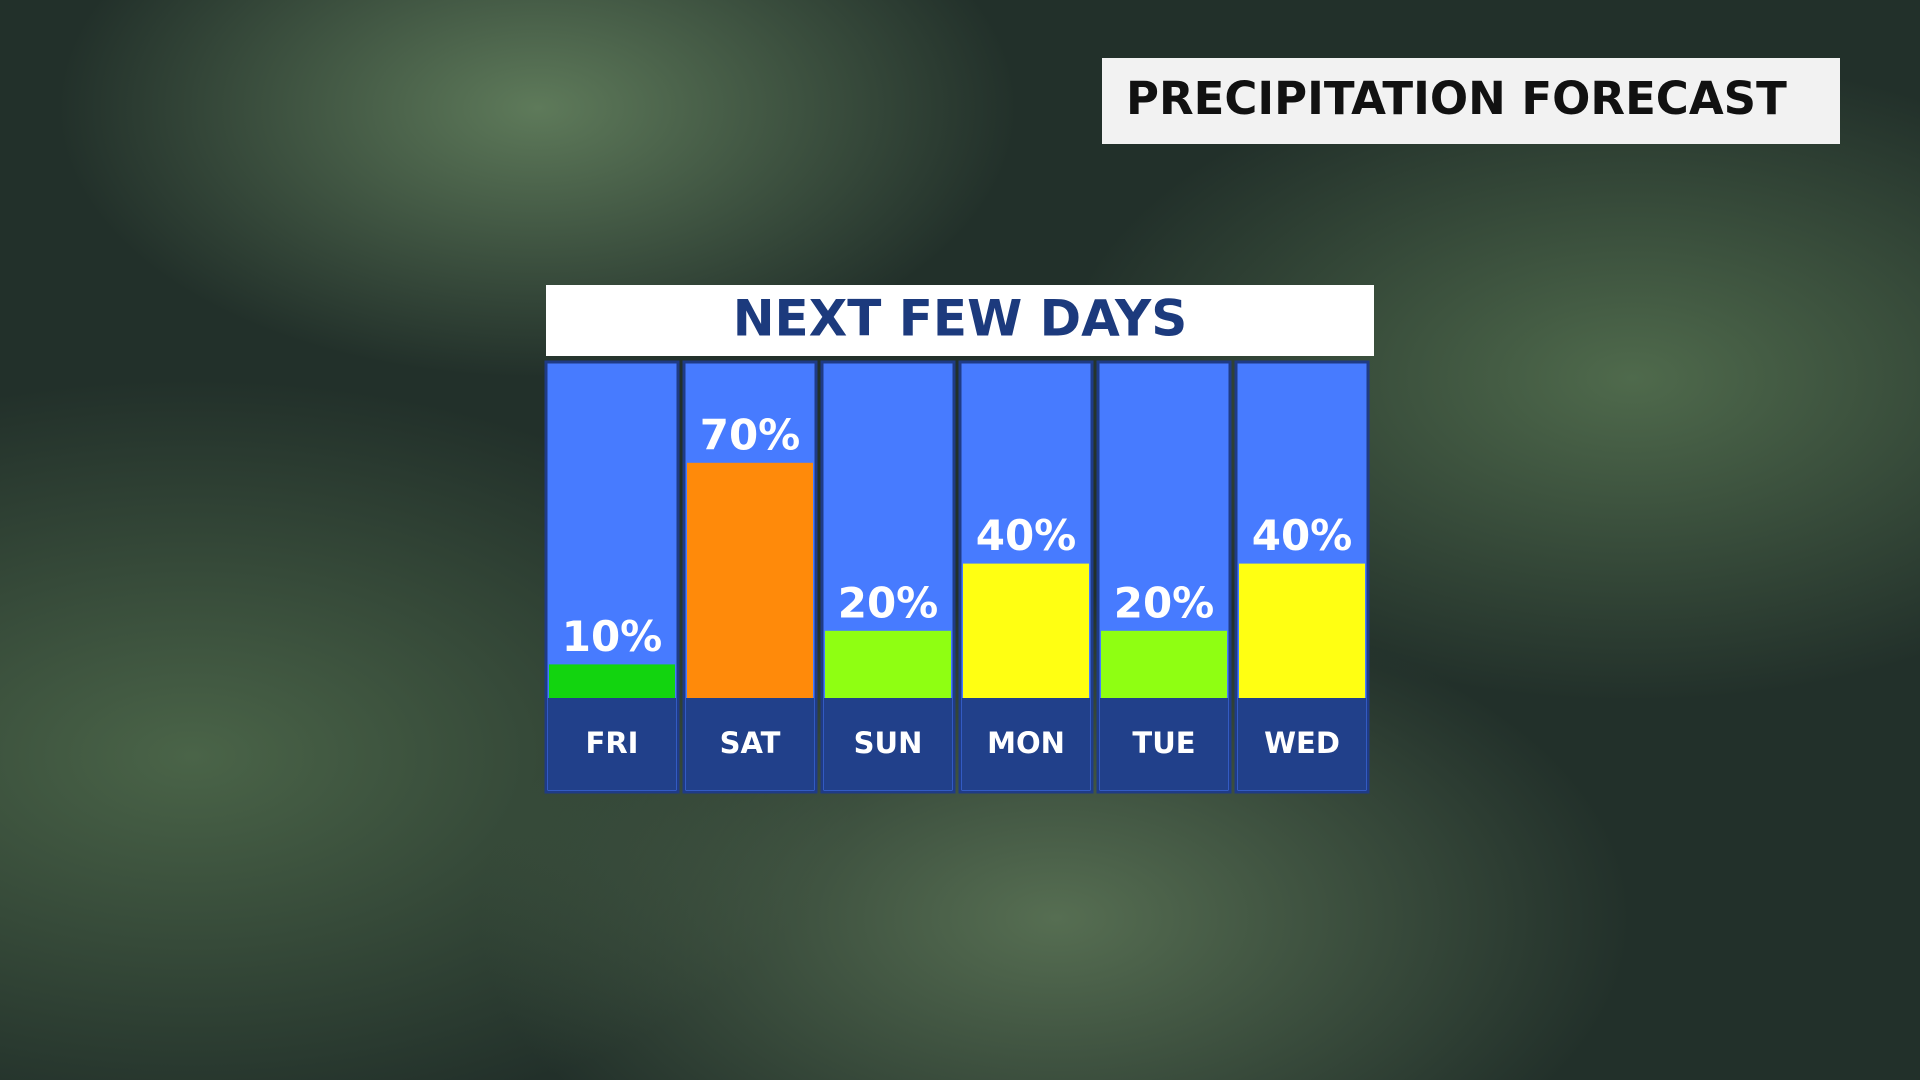  I want to click on x-tick-label: SAT, so click(750, 743).